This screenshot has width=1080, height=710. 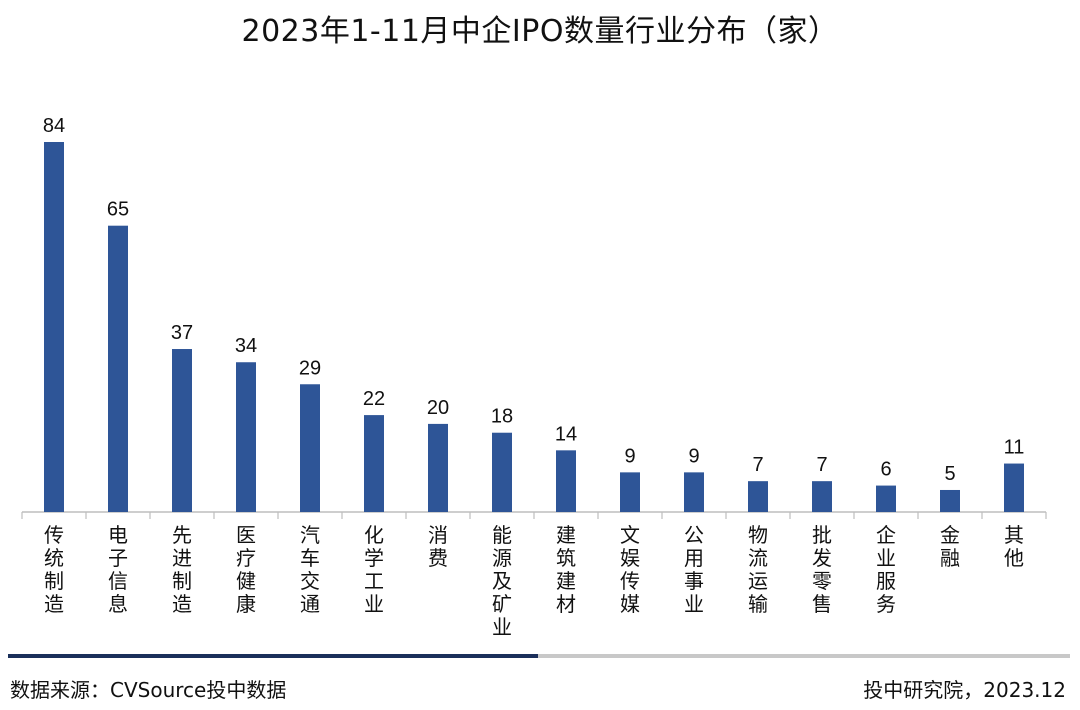 What do you see at coordinates (310, 368) in the screenshot?
I see `data-label: 29` at bounding box center [310, 368].